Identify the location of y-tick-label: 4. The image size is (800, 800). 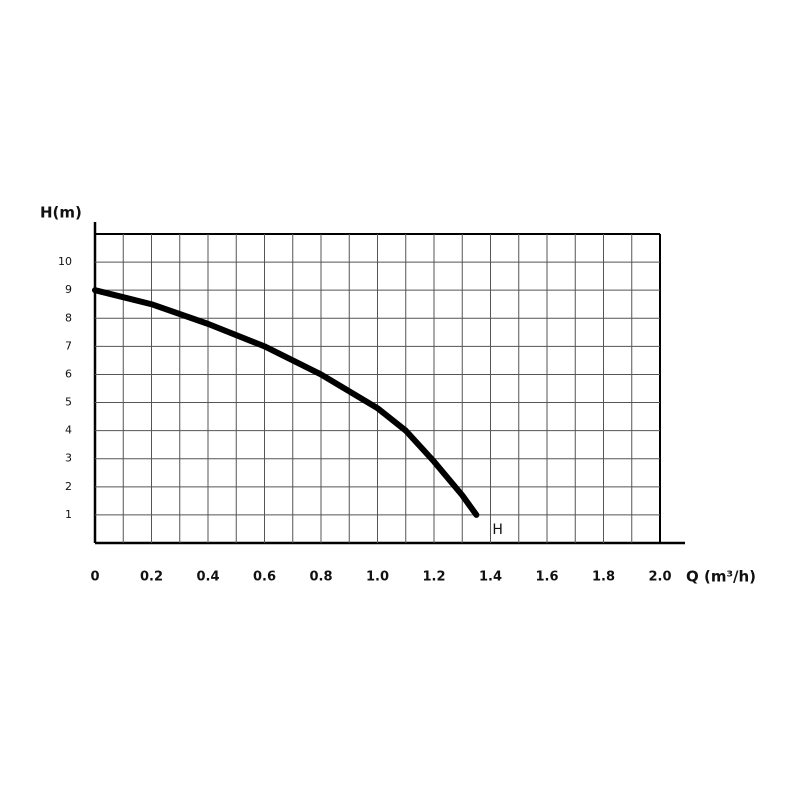
(68, 430).